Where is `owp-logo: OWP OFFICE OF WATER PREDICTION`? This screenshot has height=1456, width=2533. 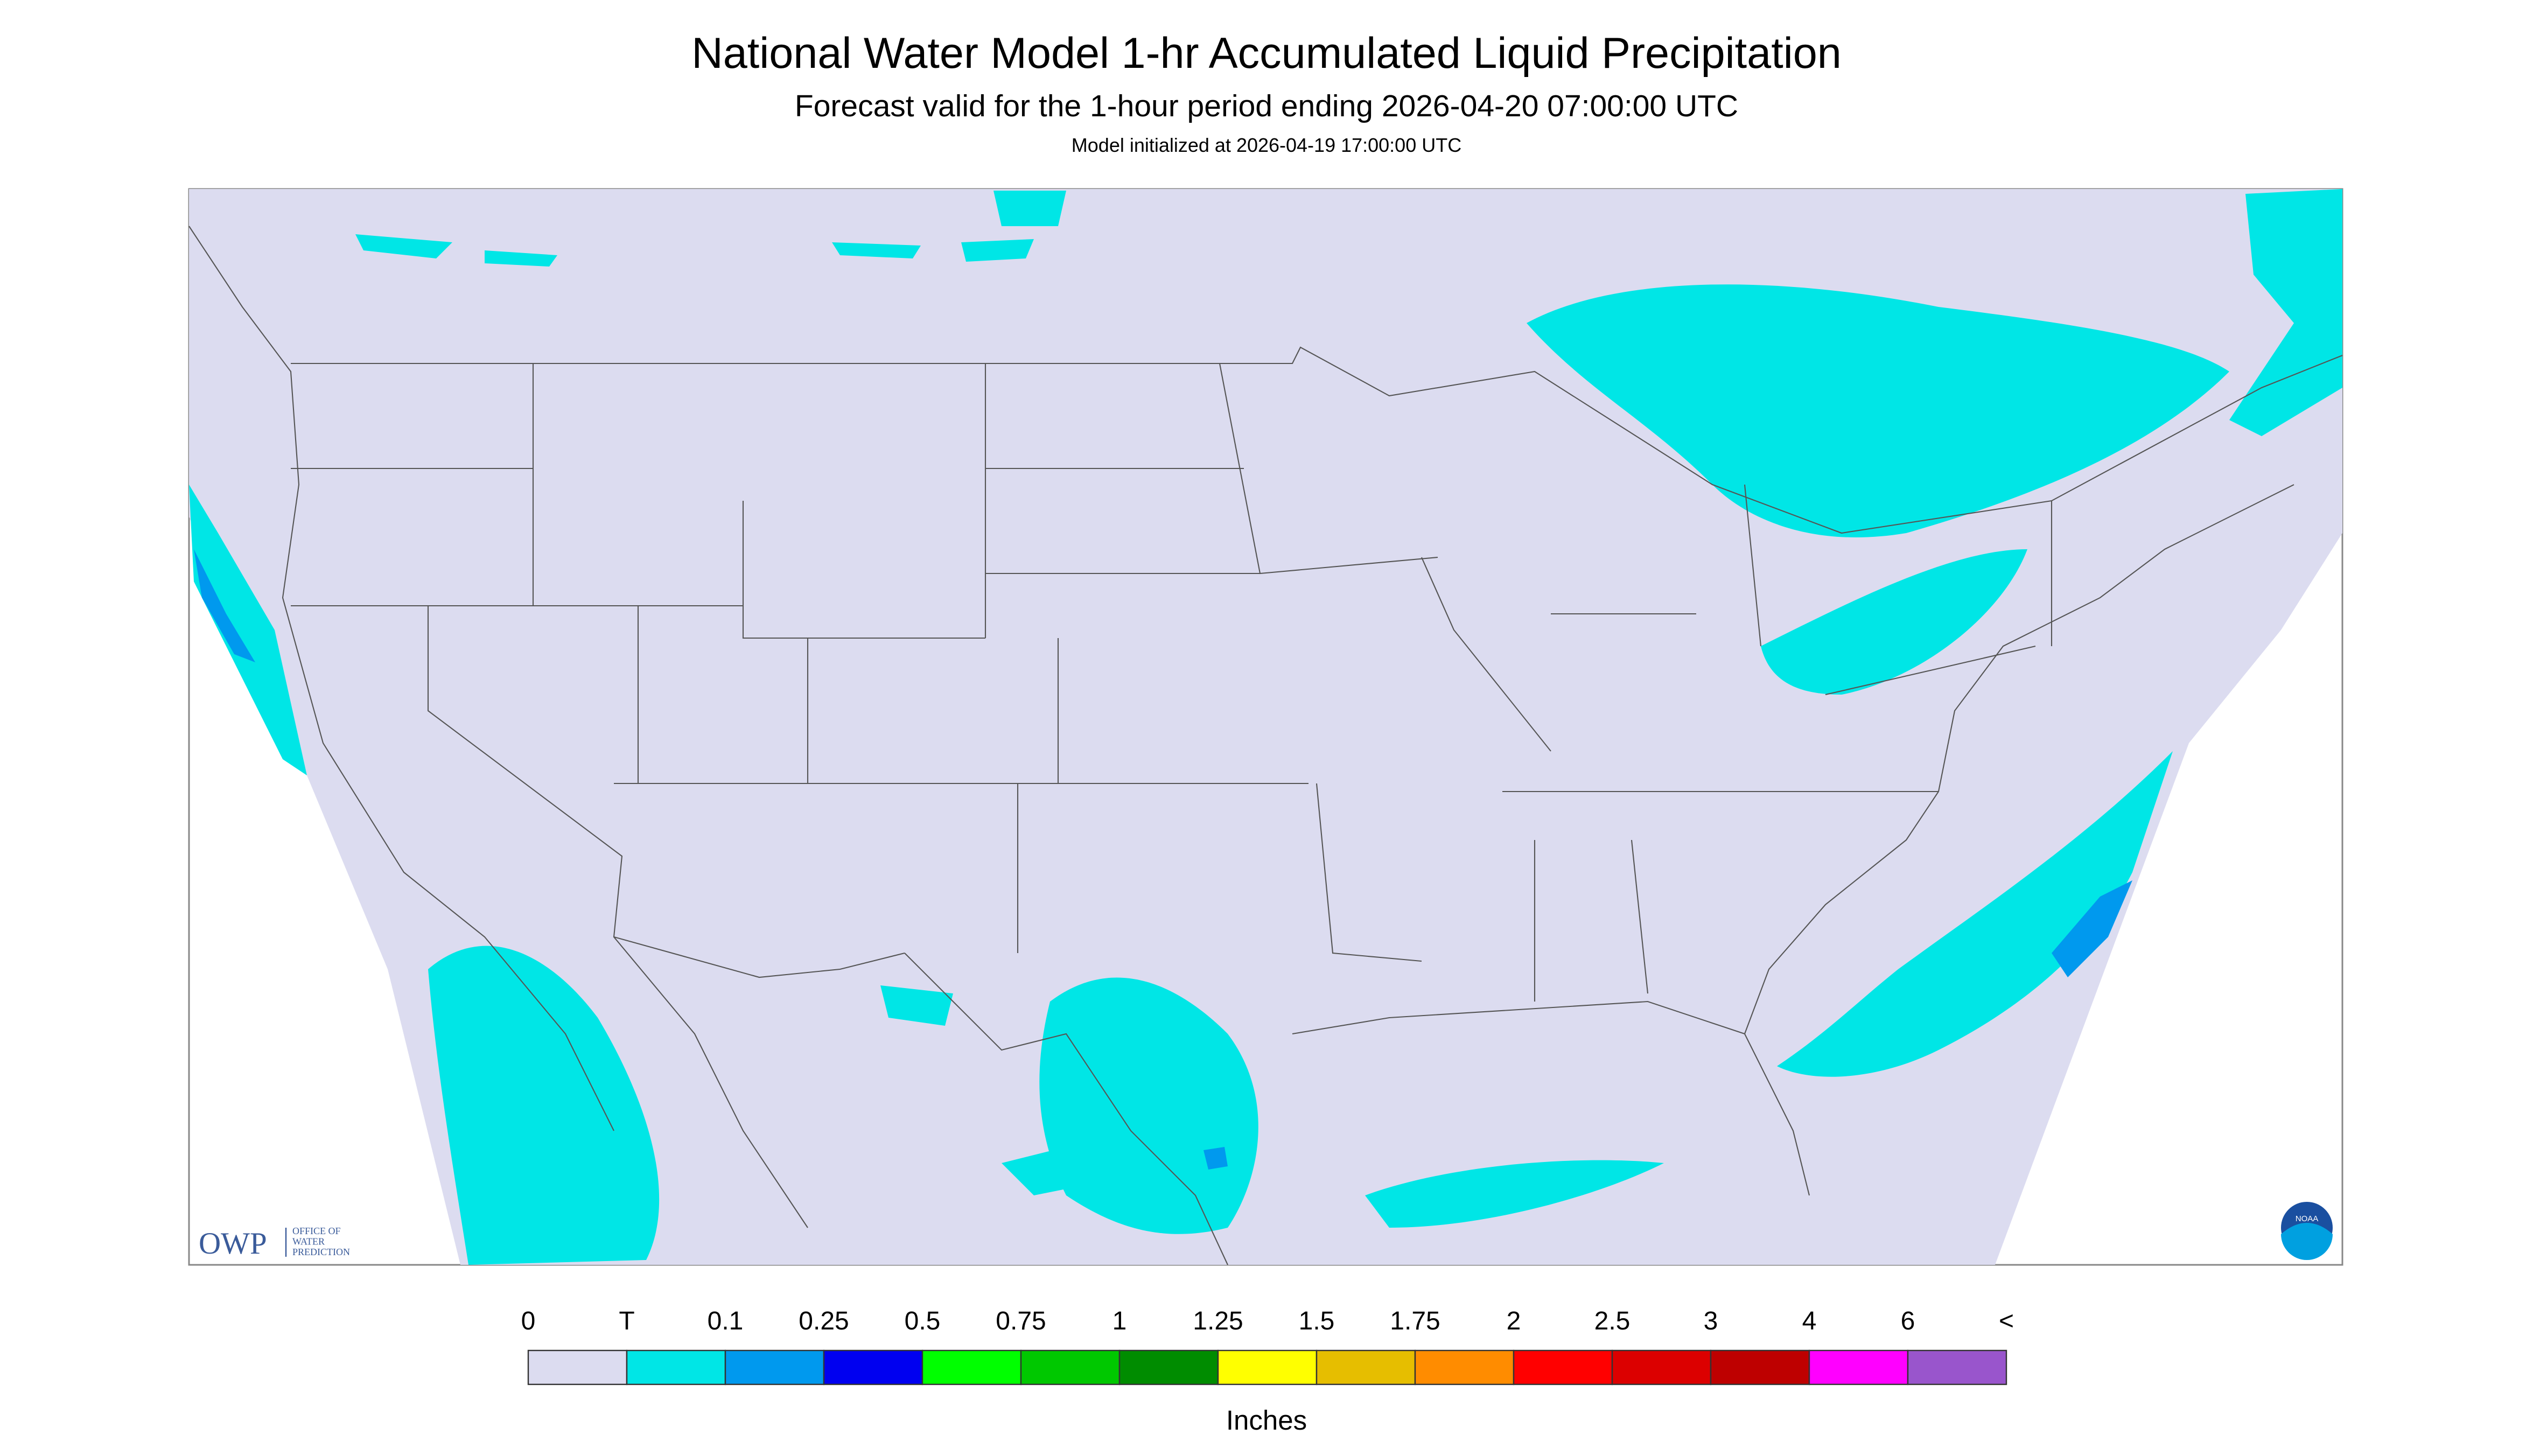
owp-logo: OWP OFFICE OF WATER PREDICTION is located at coordinates (274, 1243).